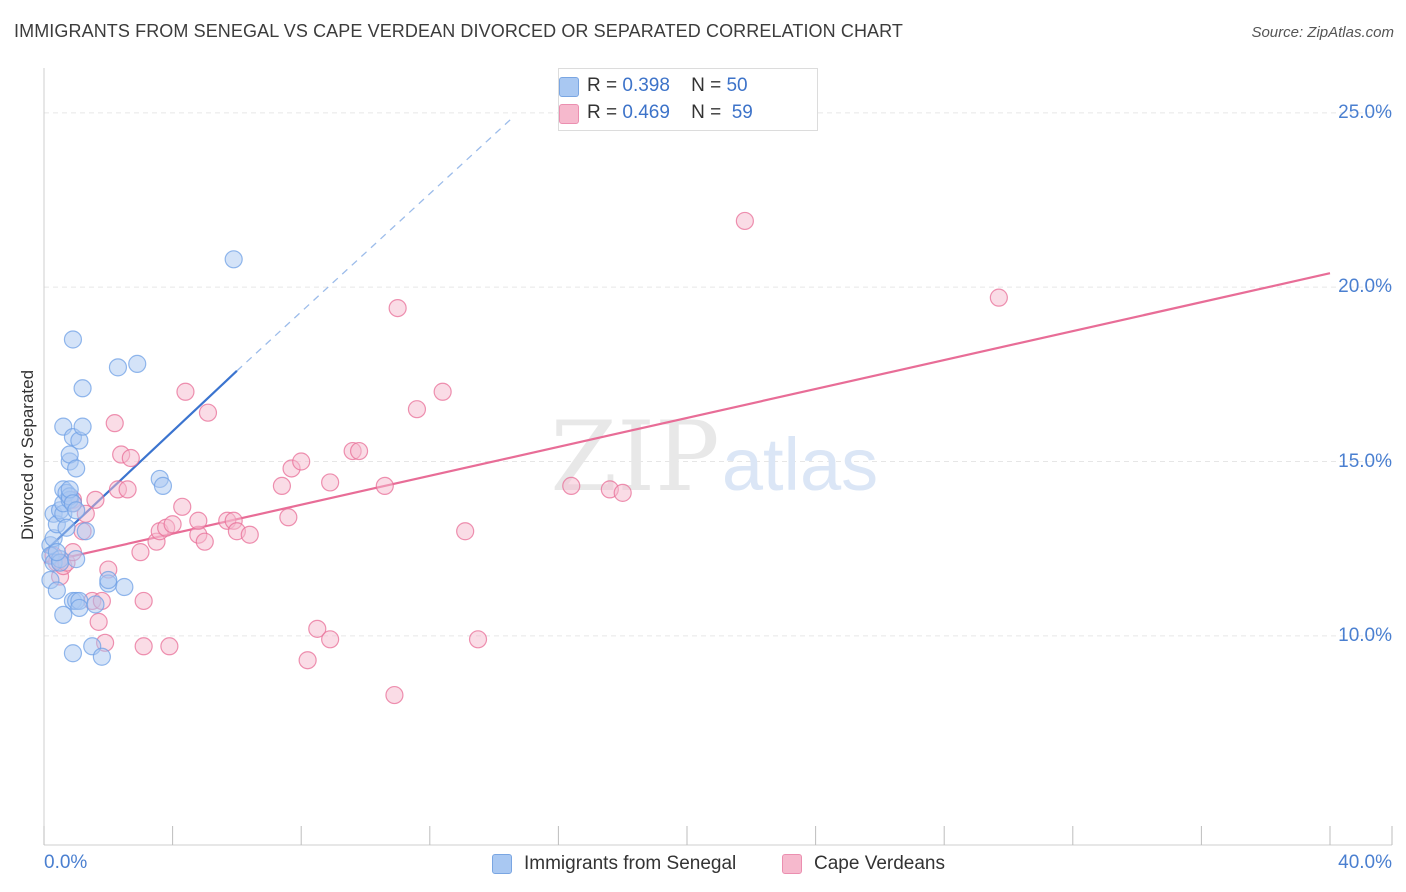  I want to click on legend-item-senegal: Immigrants from Senegal, so click(614, 864).